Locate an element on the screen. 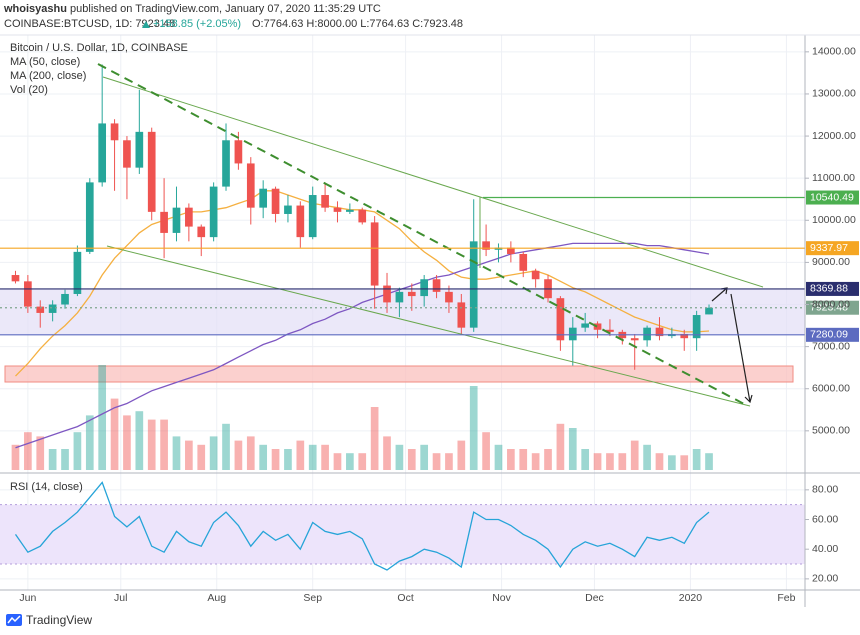 Image resolution: width=860 pixels, height=635 pixels. symbol: COINBASE:BTCUSD, 1D: is located at coordinates (68, 24).